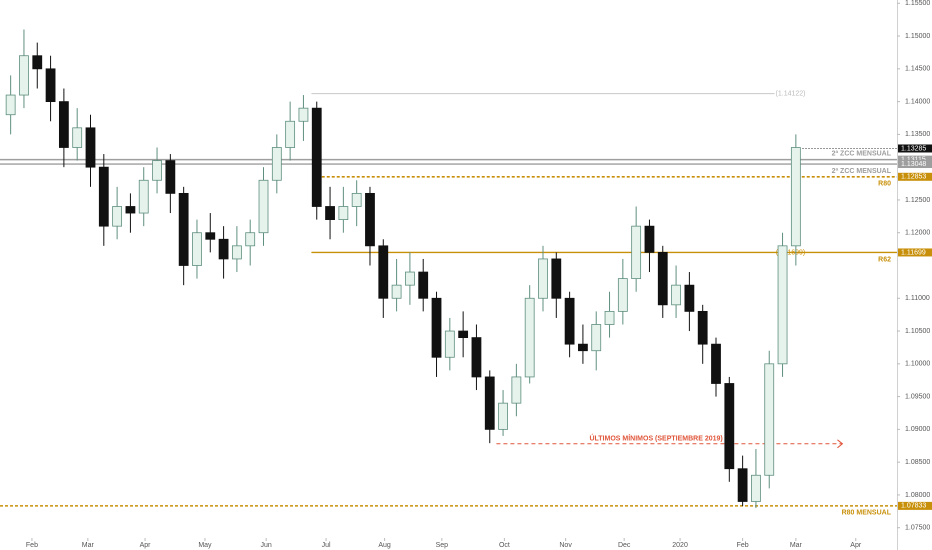  Describe the element at coordinates (917, 364) in the screenshot. I see `y-tick-label: 1.10000` at that location.